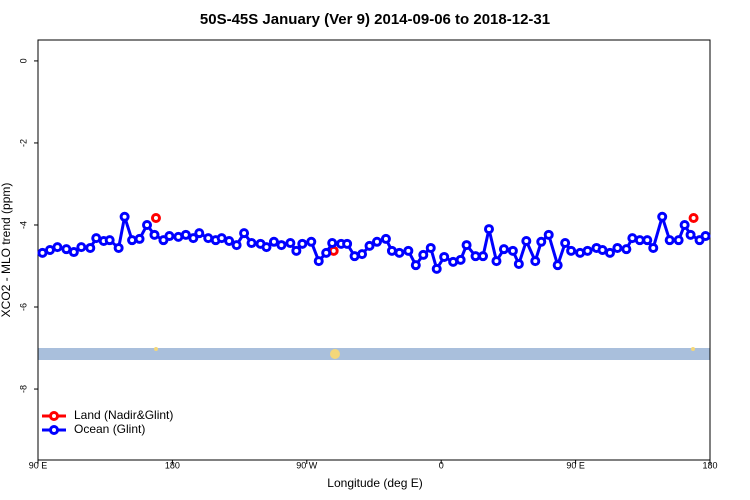 The height and width of the screenshot is (500, 750). What do you see at coordinates (23, 225) in the screenshot?
I see `y-tick-label: -4` at bounding box center [23, 225].